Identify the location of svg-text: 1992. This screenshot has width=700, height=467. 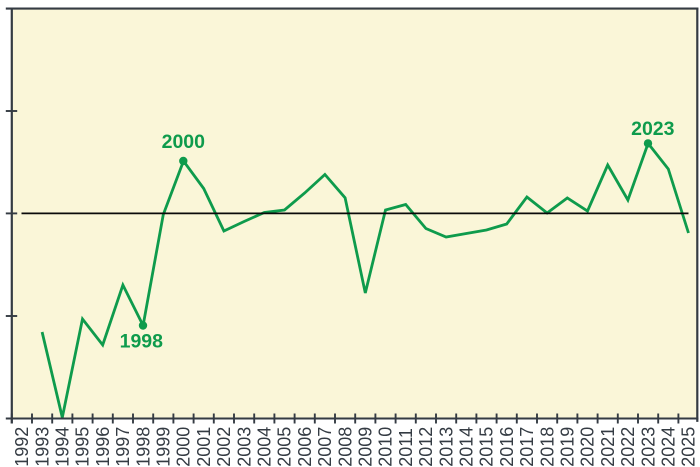
(22, 447).